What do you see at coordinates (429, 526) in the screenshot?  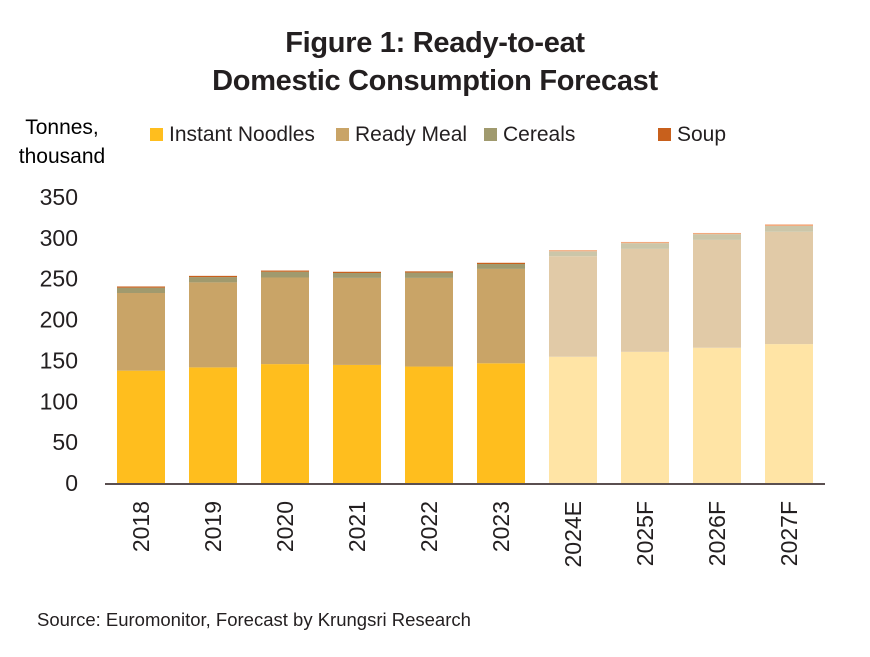 I see `x-tick-label-2022: 2022` at bounding box center [429, 526].